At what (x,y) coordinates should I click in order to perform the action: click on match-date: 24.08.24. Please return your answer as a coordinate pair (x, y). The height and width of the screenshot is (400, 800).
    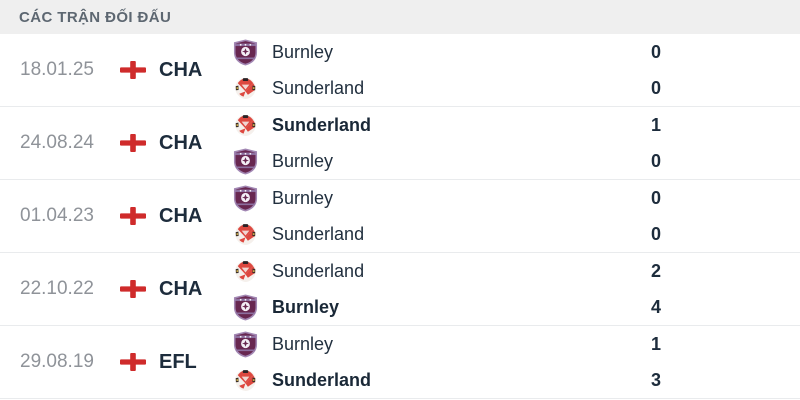
    Looking at the image, I should click on (57, 142).